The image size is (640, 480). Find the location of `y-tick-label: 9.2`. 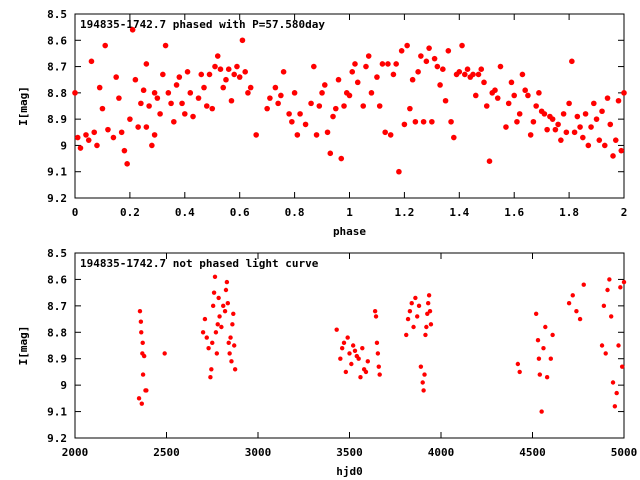

y-tick-label: 9.2 is located at coordinates (57, 198).